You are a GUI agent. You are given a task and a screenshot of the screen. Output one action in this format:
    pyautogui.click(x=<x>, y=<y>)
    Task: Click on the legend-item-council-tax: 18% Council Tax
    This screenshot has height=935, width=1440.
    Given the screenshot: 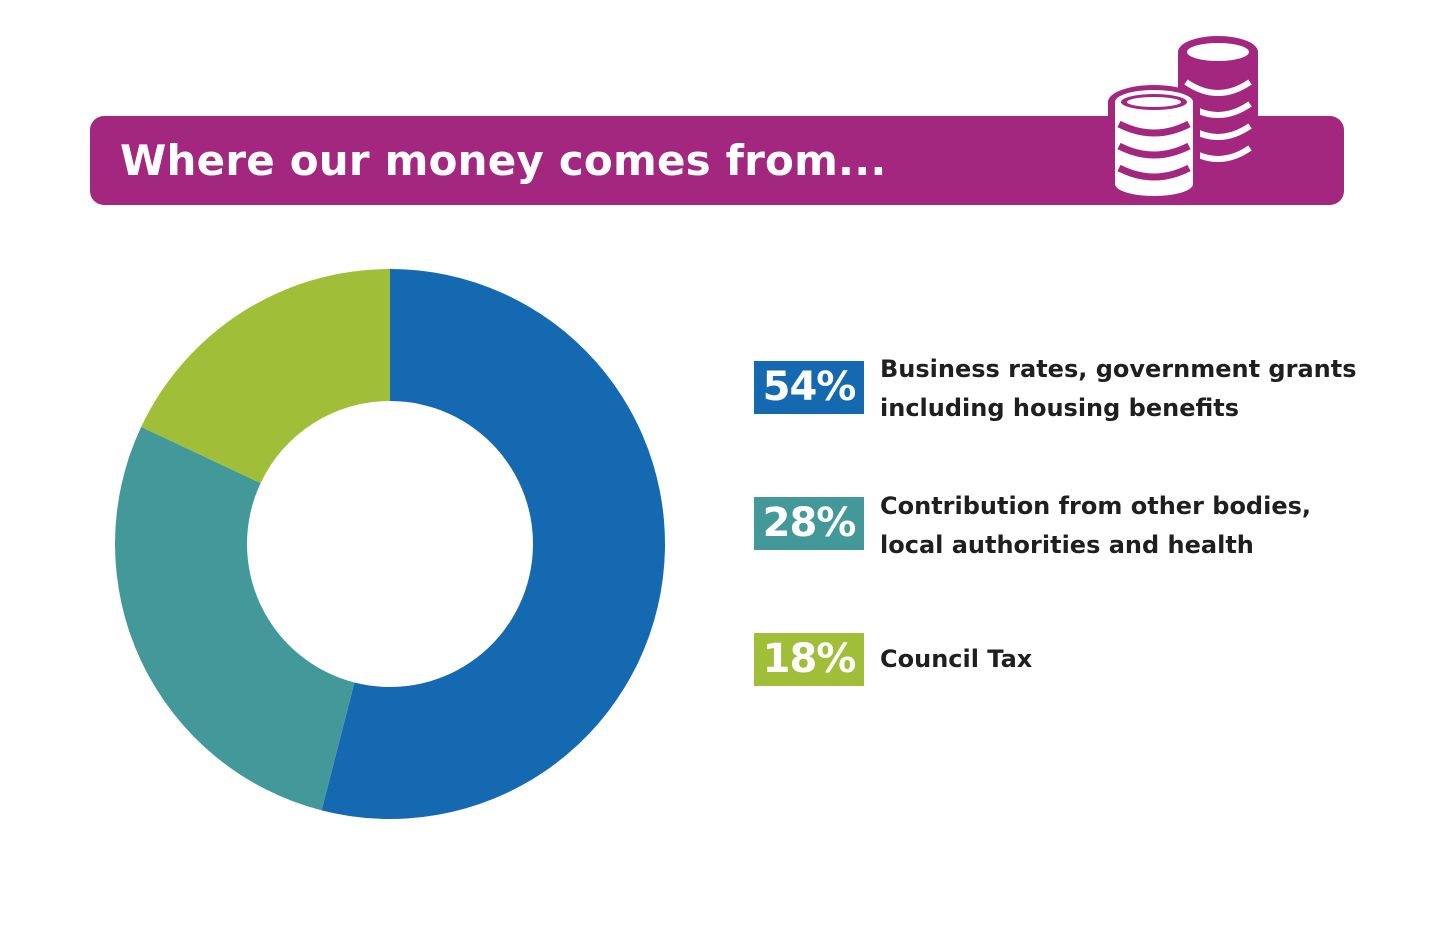 What is the action you would take?
    pyautogui.click(x=1074, y=678)
    